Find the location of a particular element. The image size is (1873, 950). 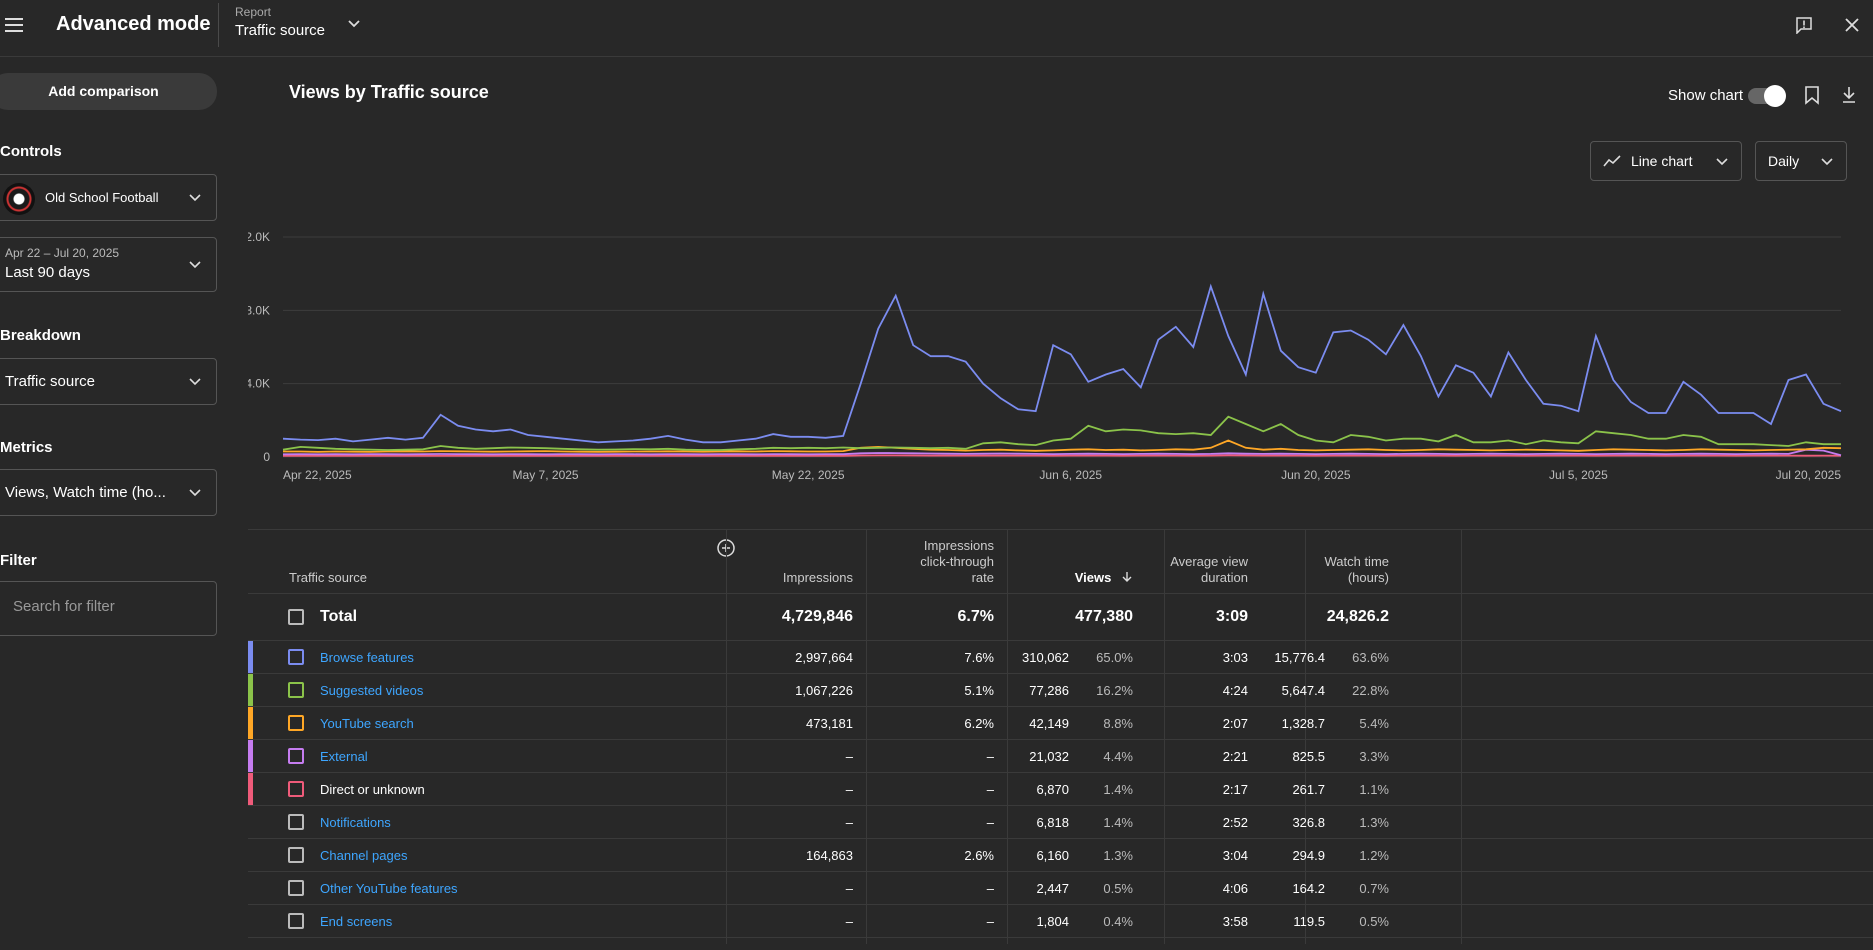

series-line is located at coordinates (1062, 446).